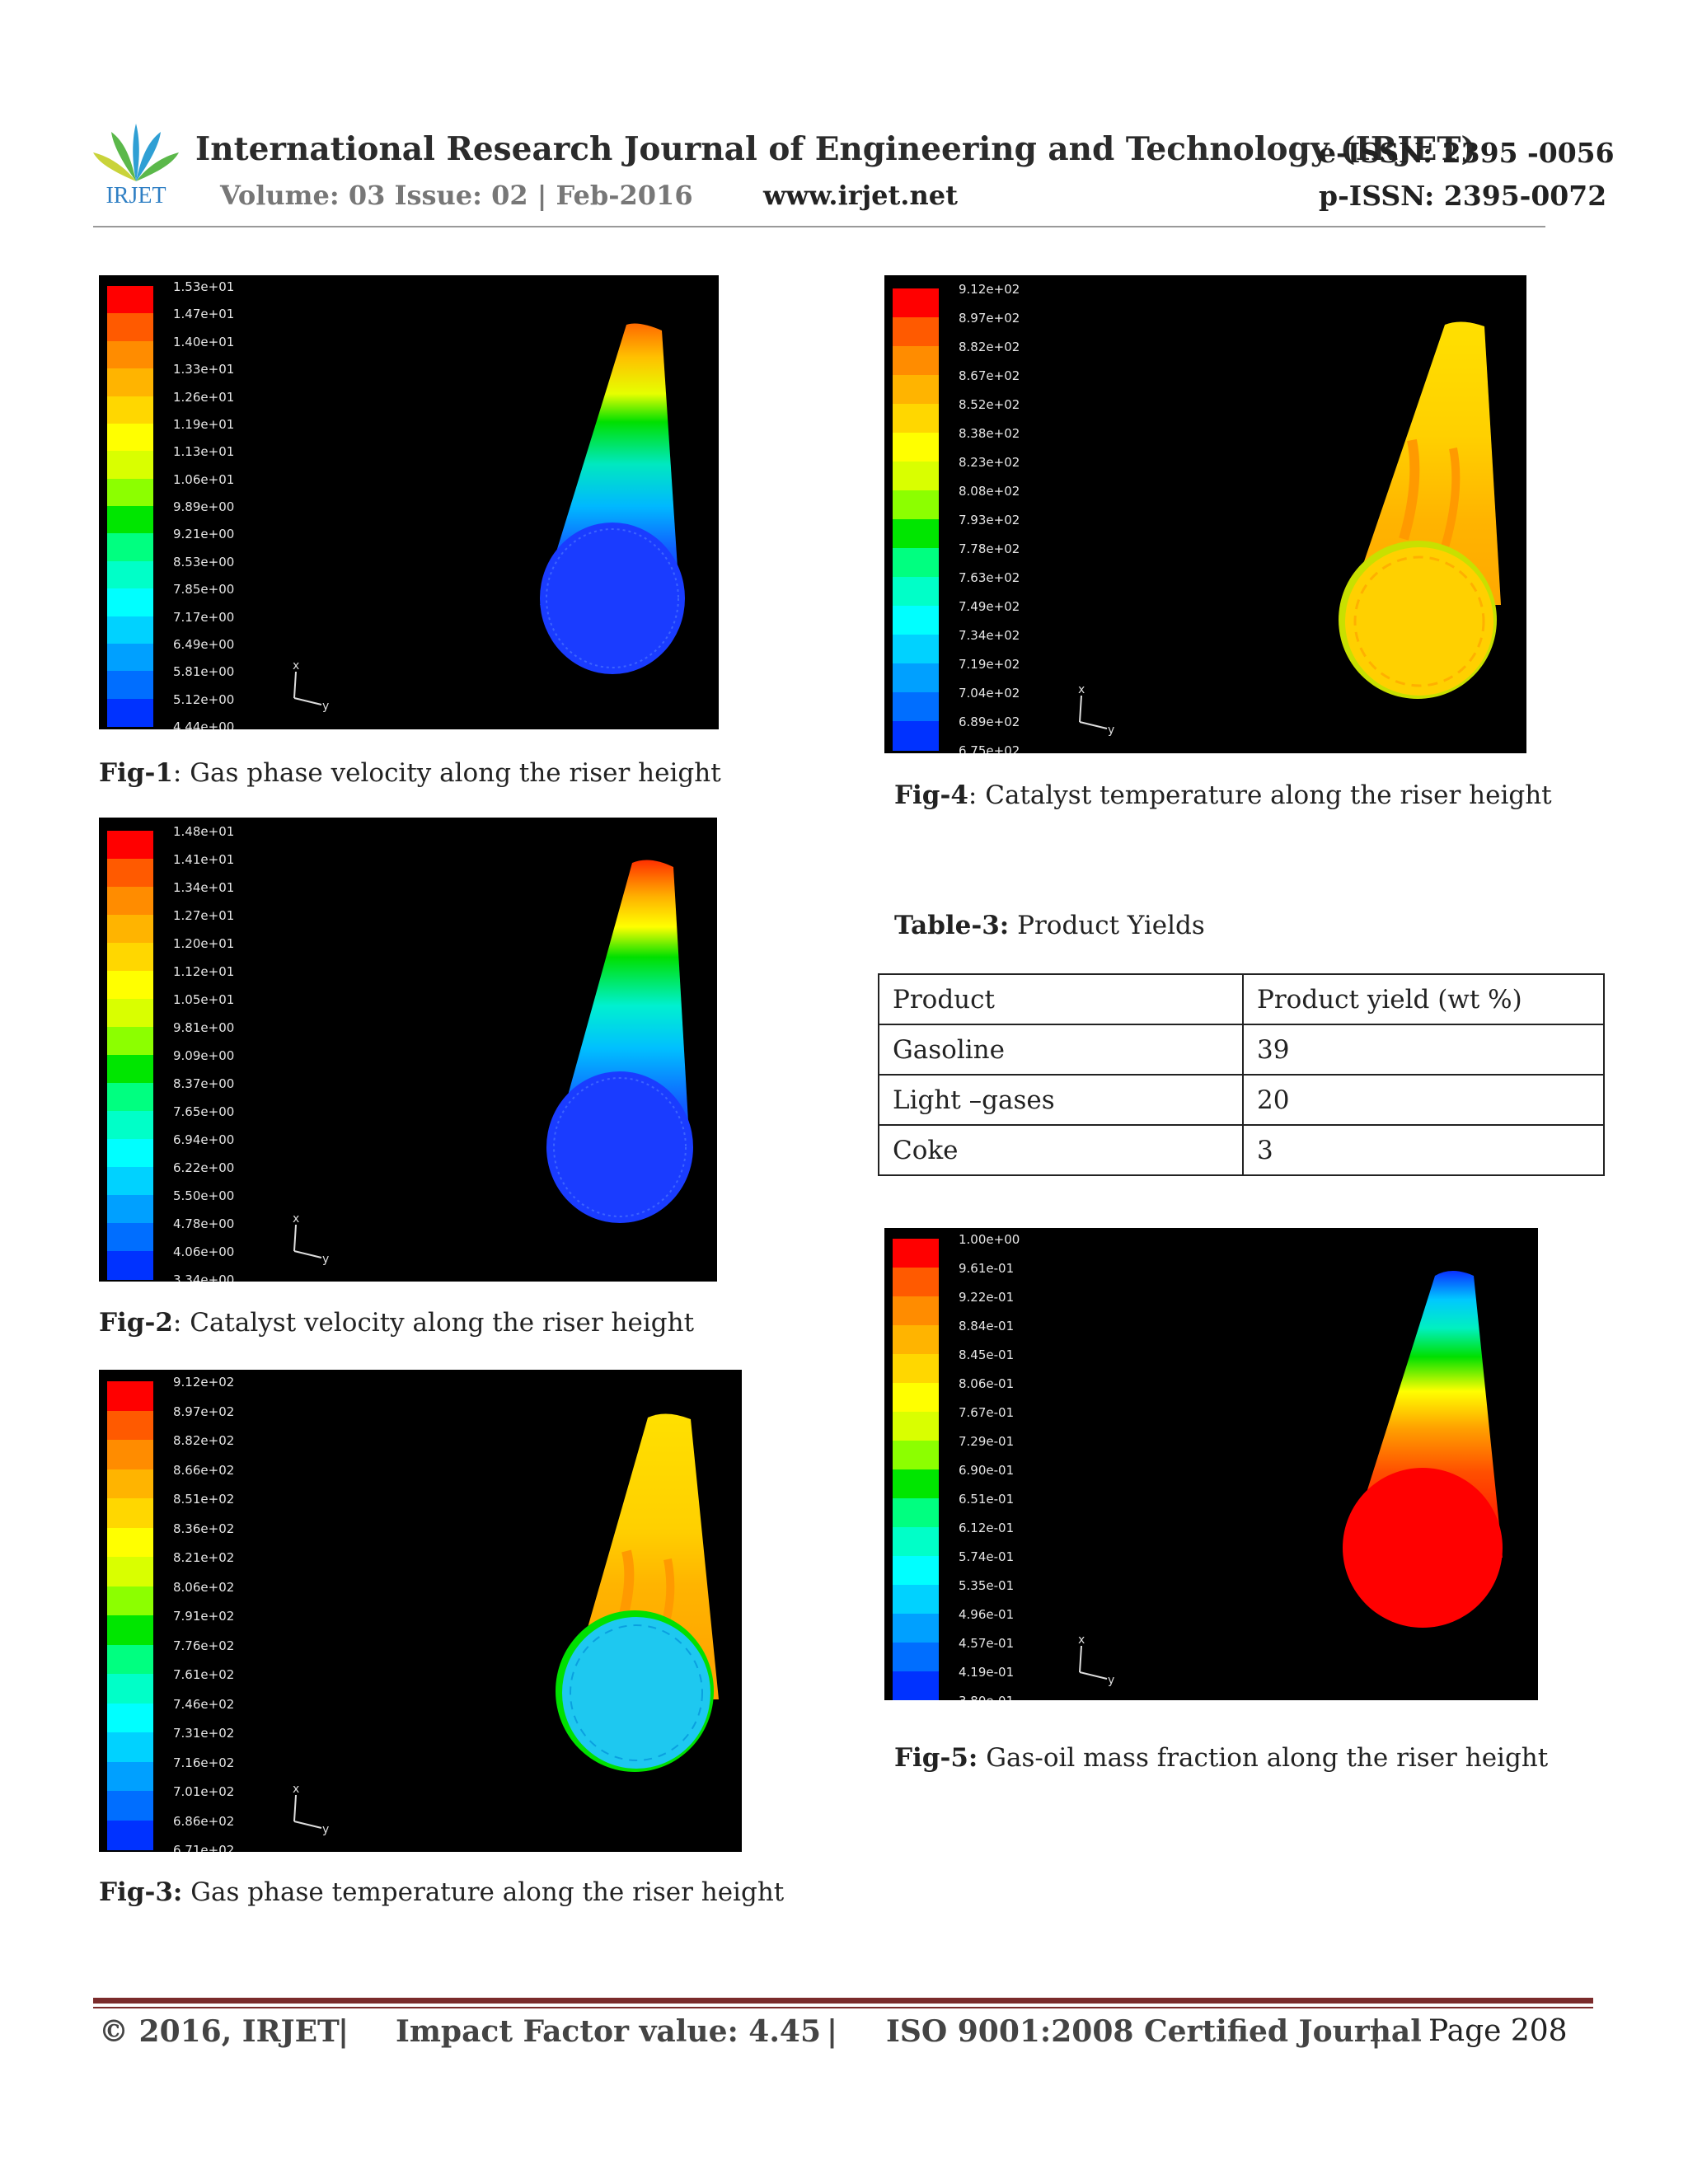 The height and width of the screenshot is (2184, 1688). Describe the element at coordinates (1154, 2031) in the screenshot. I see `footer-iso: ISO 9001:2008 Certified Journal` at that location.